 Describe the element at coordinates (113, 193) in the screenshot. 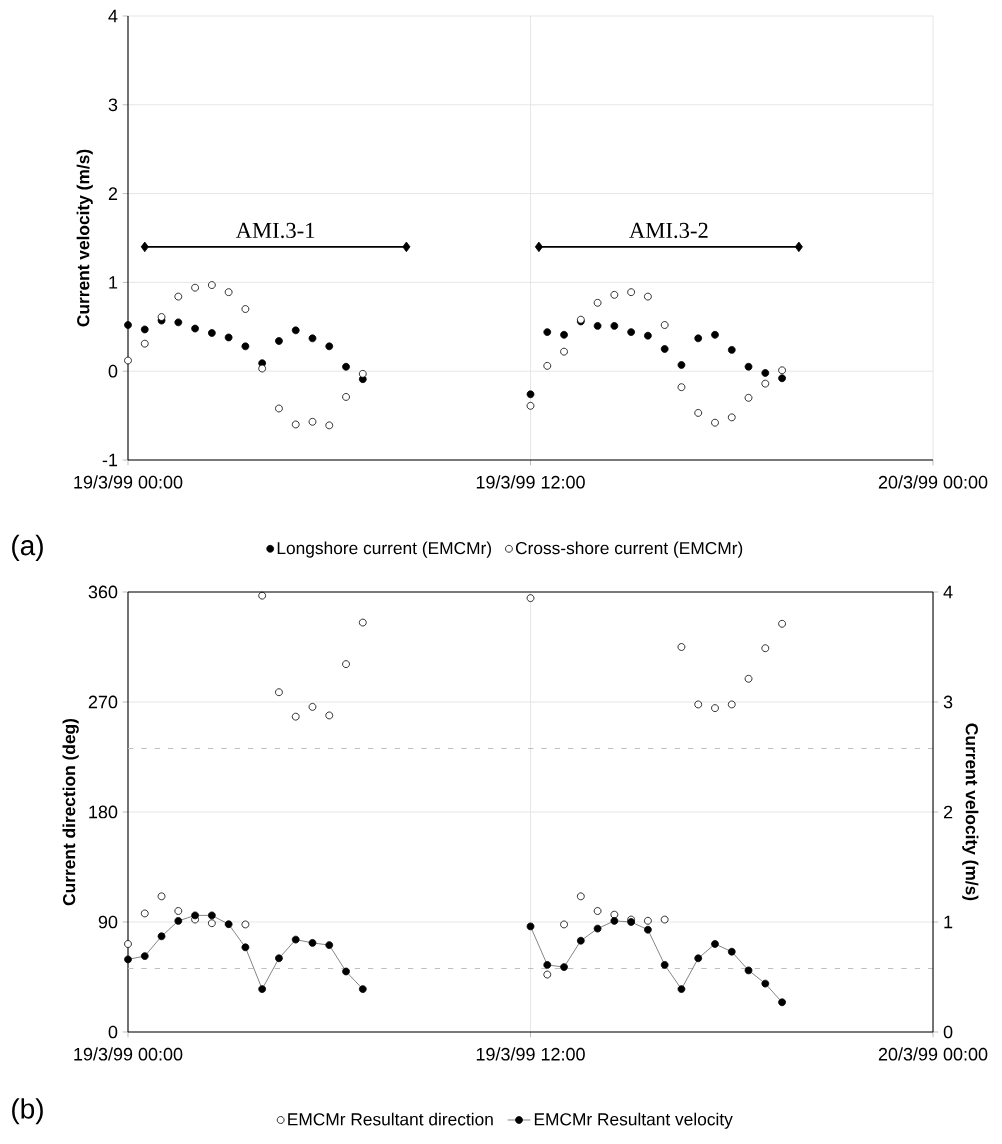

I see `y-tick-label: 2` at that location.